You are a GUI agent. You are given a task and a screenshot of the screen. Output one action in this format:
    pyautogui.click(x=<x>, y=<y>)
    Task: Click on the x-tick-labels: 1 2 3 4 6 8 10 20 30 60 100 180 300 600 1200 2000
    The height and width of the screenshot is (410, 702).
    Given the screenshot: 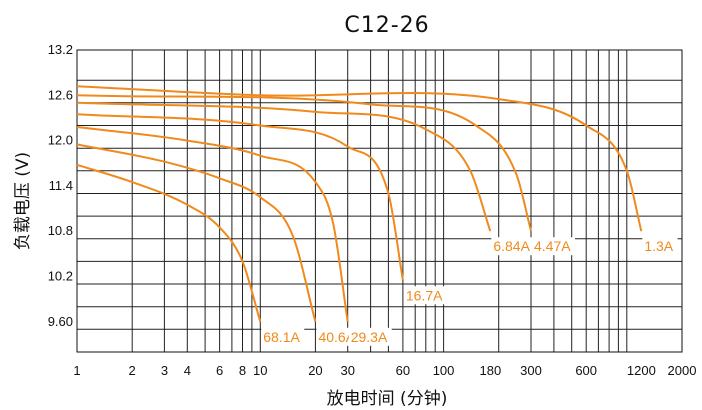 What is the action you would take?
    pyautogui.click(x=384, y=370)
    